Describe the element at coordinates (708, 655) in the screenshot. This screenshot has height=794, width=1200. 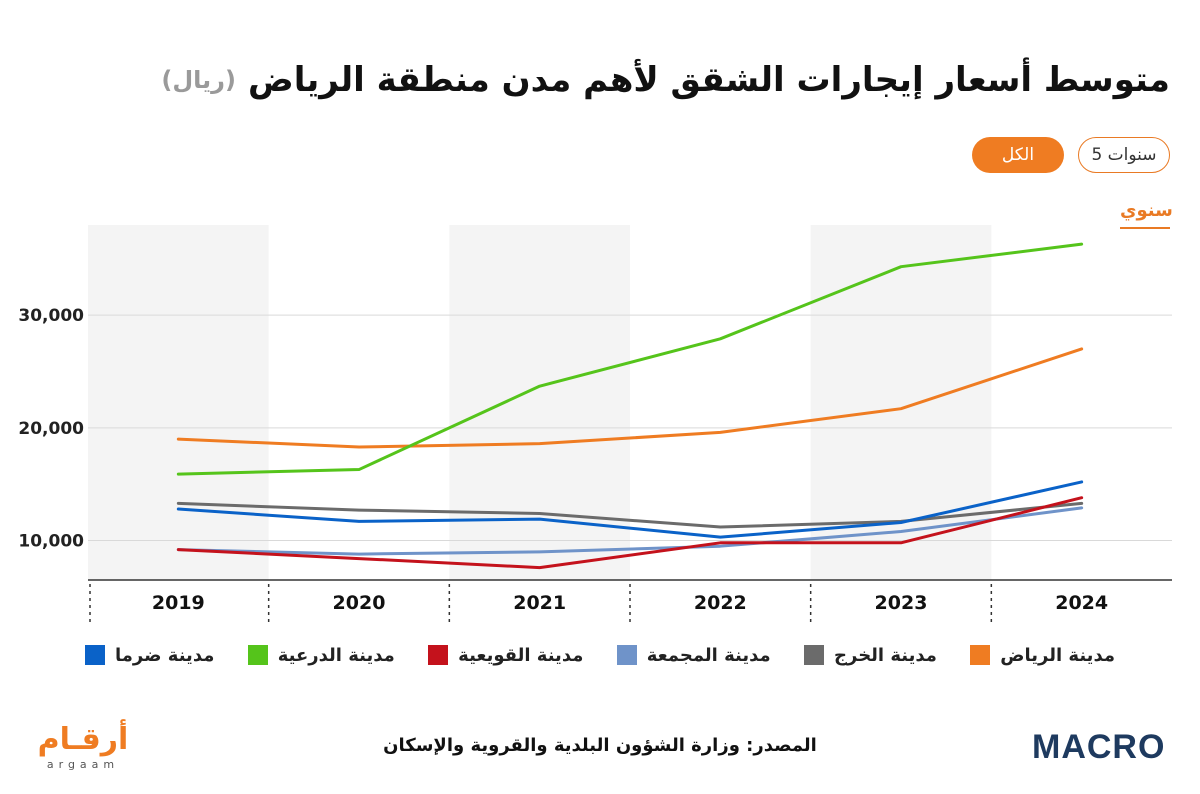
I see `legend-label: مدينة المجمعة` at that location.